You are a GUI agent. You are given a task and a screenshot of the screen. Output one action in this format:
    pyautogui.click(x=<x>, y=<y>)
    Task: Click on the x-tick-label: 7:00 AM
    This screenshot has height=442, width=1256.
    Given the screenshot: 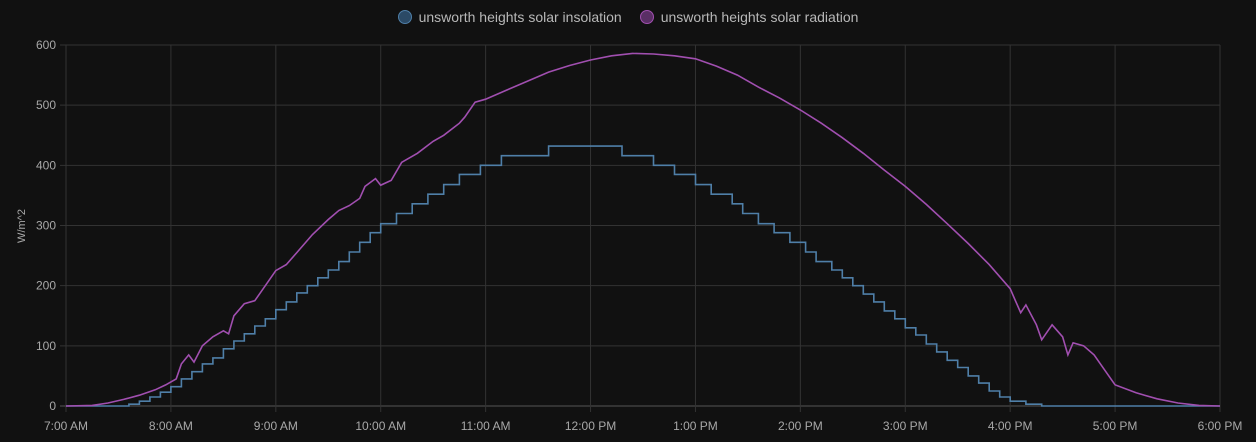 What is the action you would take?
    pyautogui.click(x=66, y=426)
    